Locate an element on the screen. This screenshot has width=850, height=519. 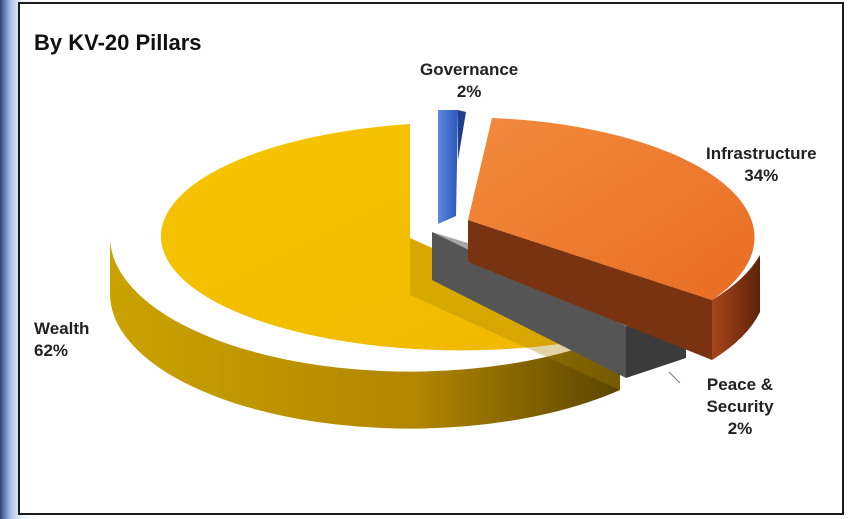
slice-infrastructure-side is located at coordinates (736, 307).